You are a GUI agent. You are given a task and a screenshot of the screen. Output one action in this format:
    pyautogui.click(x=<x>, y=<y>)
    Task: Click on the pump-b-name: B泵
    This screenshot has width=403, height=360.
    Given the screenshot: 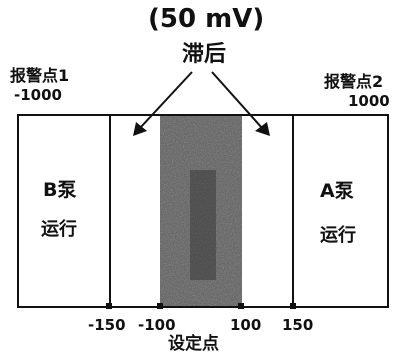 What is the action you would take?
    pyautogui.click(x=60, y=190)
    